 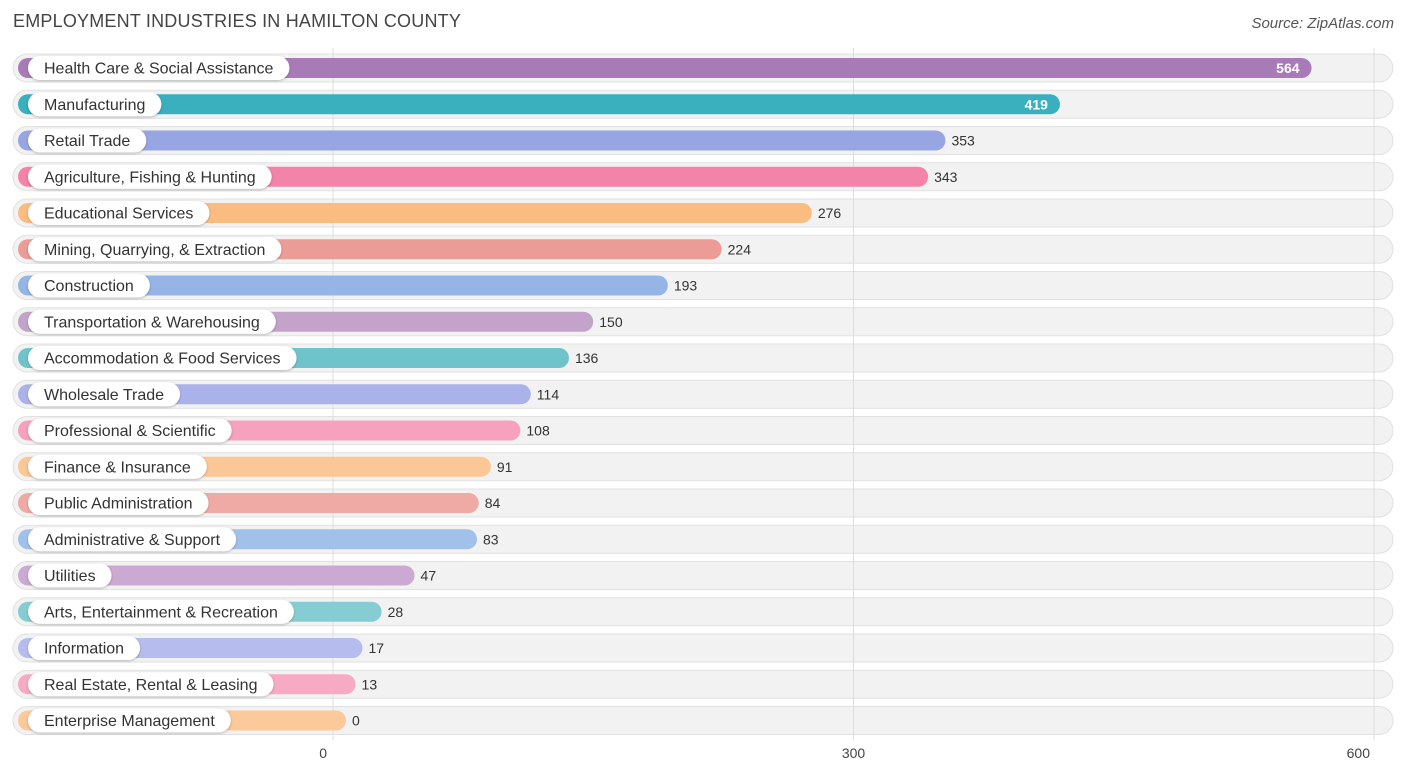 I want to click on category-label-accommodation-food-services: Accommodation & Food Services, so click(x=162, y=359).